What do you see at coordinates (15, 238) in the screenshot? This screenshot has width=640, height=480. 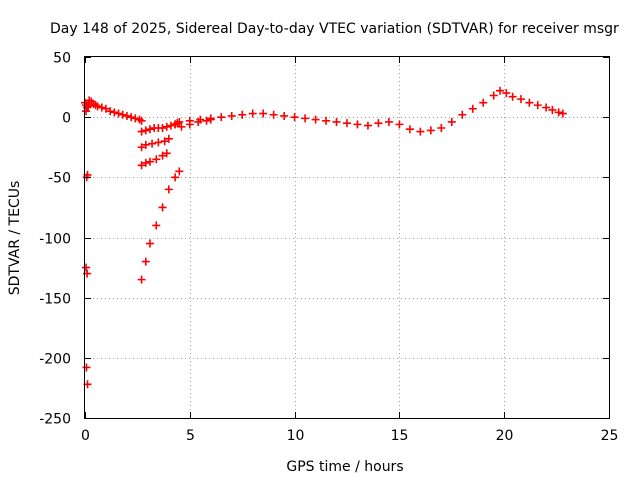 I see `y-axis-label: SDTVAR / TECUs` at bounding box center [15, 238].